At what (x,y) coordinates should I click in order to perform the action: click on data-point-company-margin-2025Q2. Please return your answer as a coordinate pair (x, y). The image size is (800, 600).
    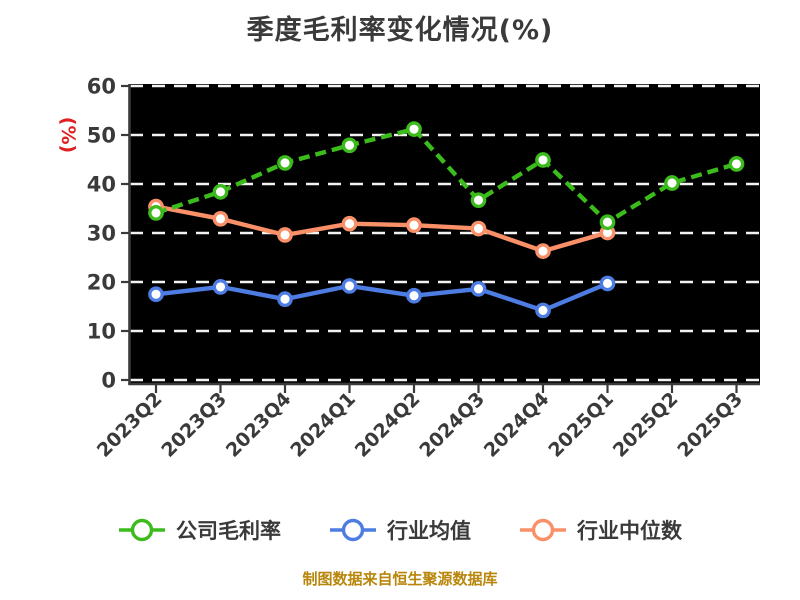
    Looking at the image, I should click on (672, 183).